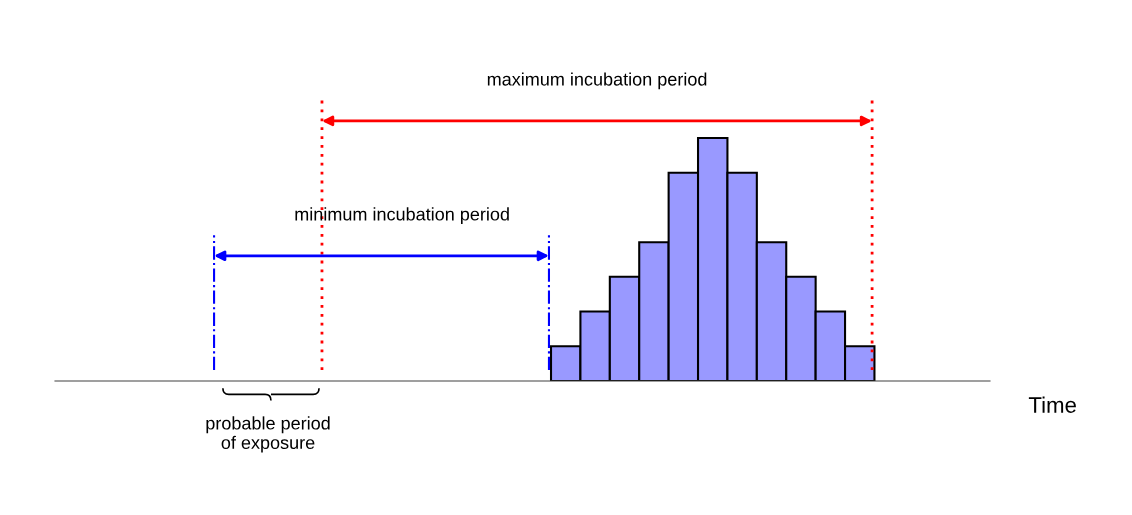  I want to click on text: minimum incubation period, so click(402, 216).